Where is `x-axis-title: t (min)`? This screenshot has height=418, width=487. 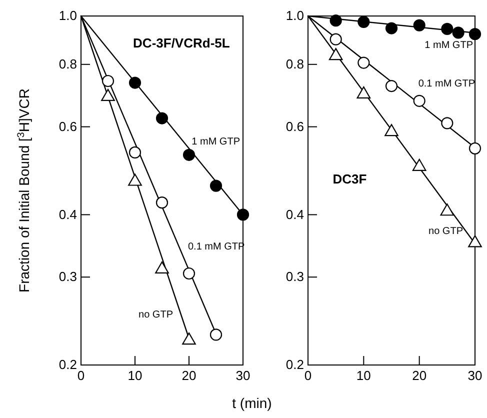 x-axis-title: t (min) is located at coordinates (252, 403).